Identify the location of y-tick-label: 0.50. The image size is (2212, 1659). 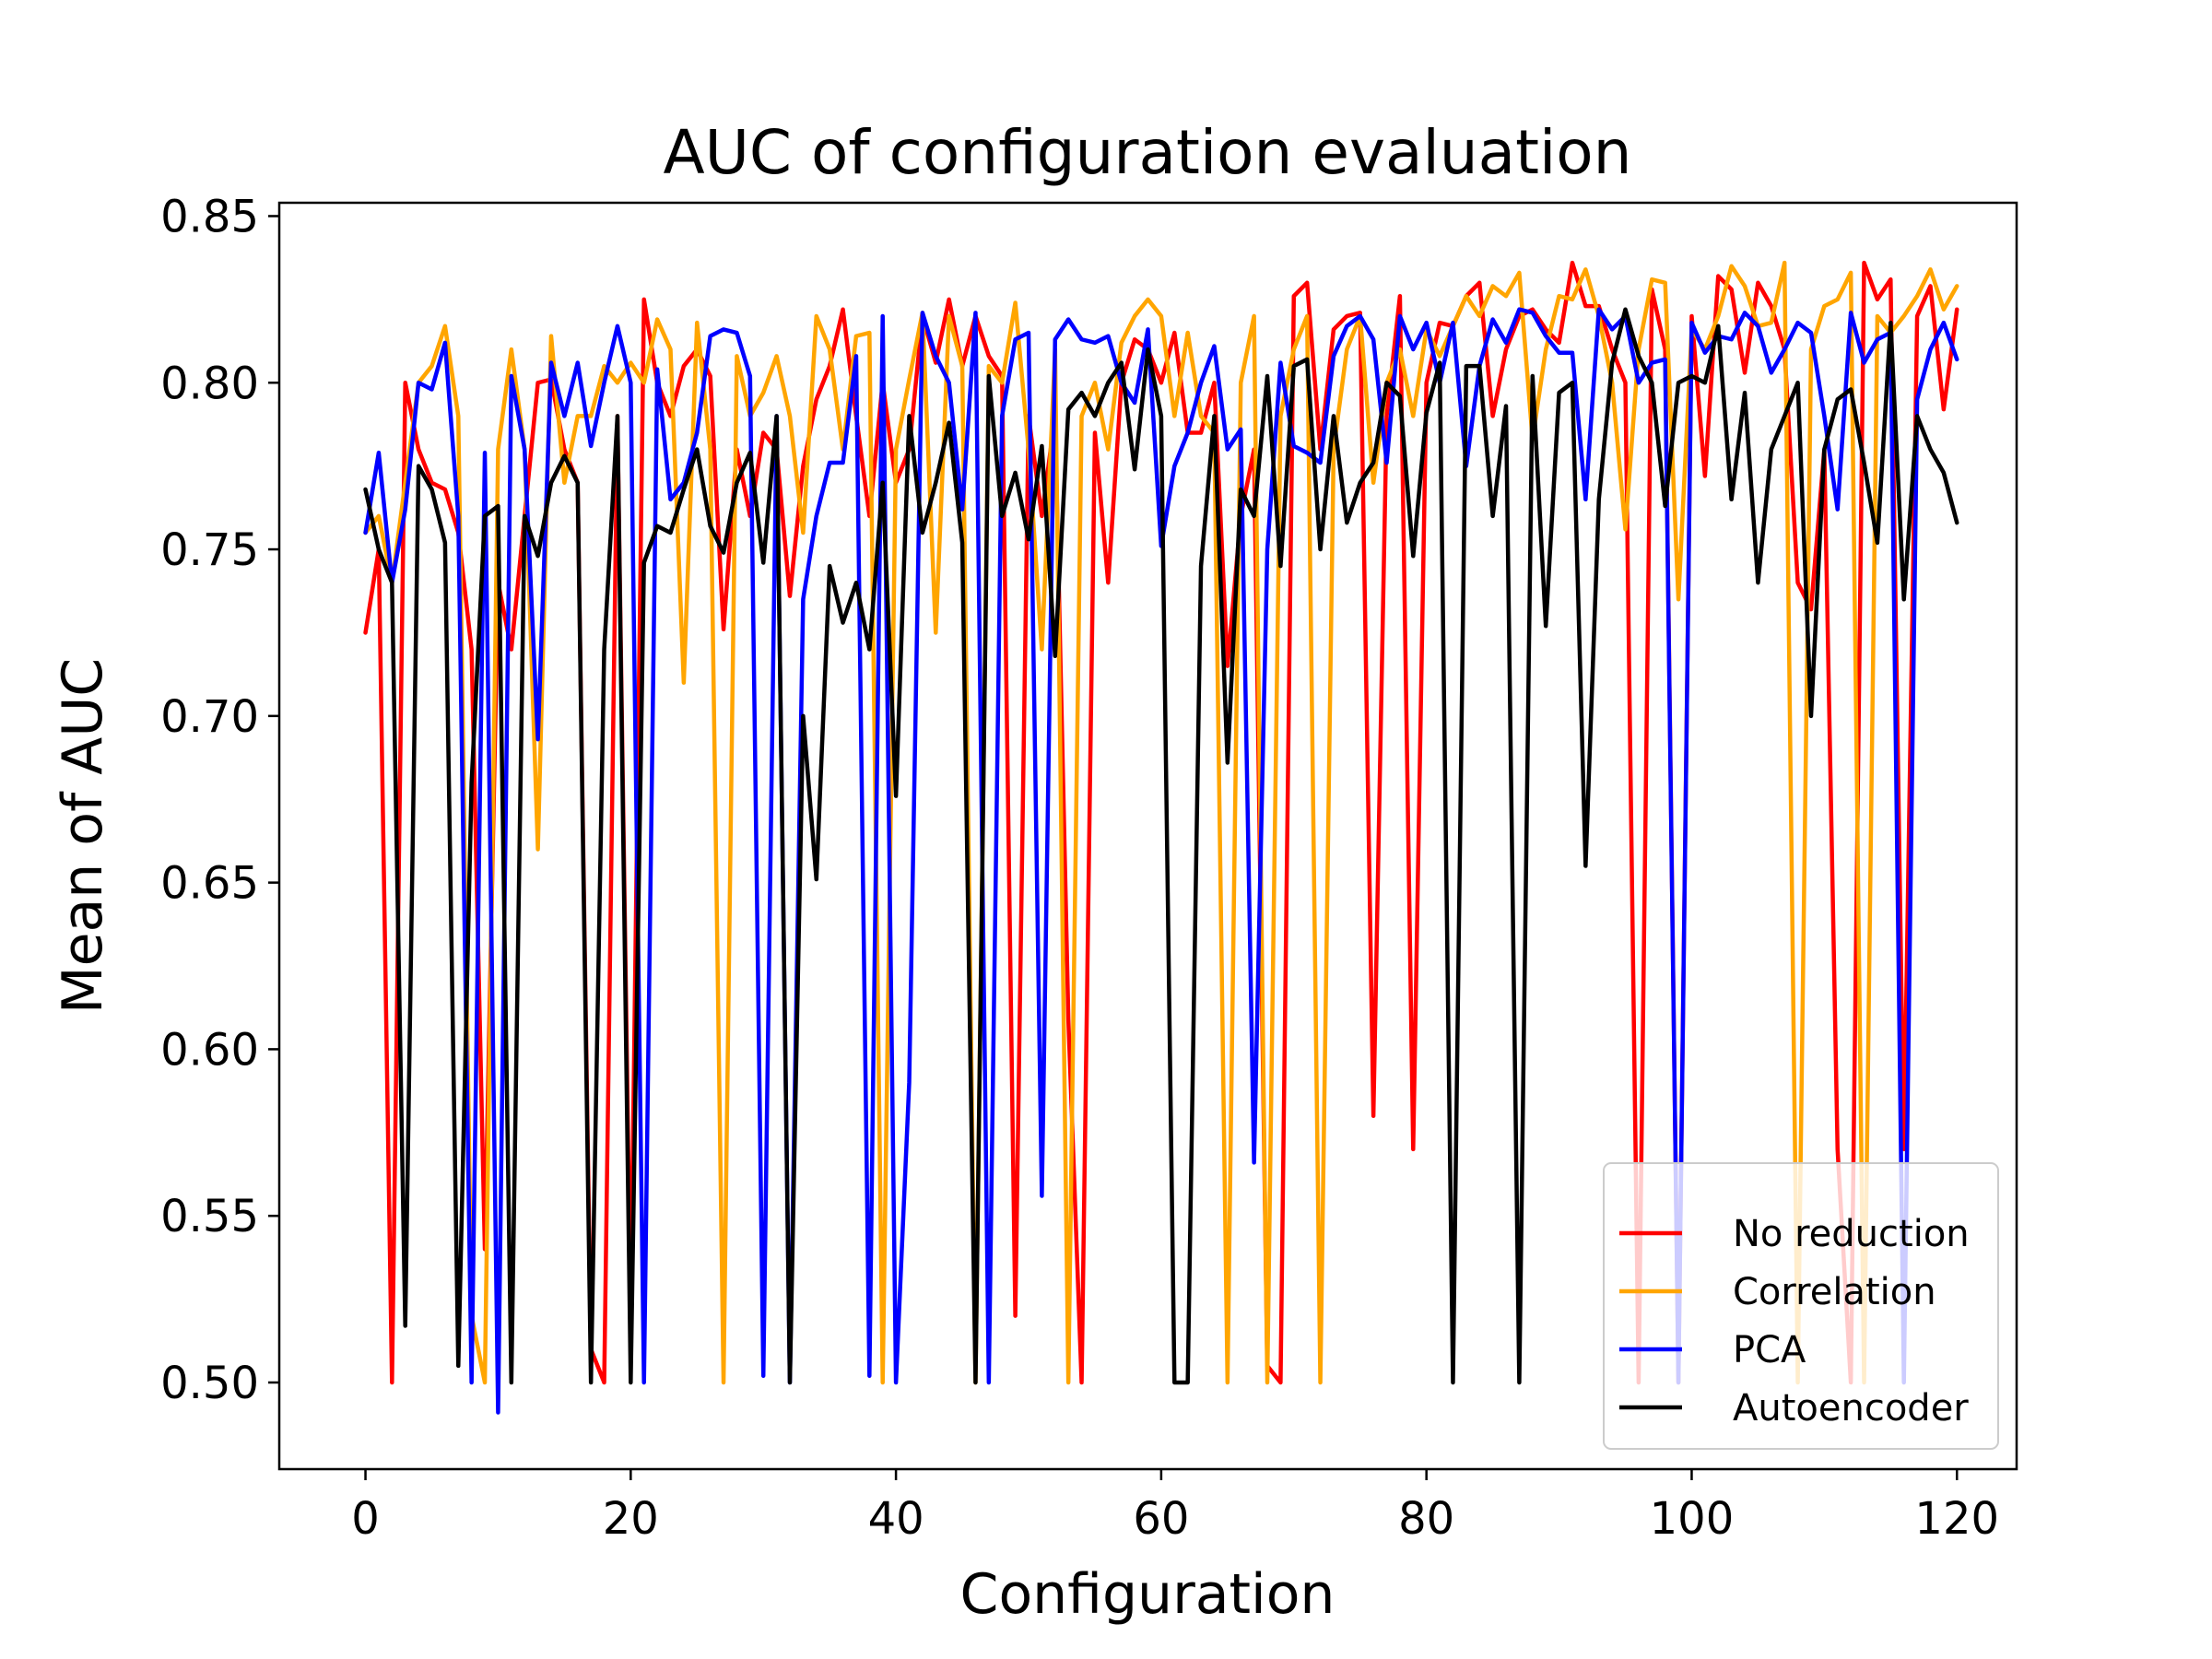
(209, 1383).